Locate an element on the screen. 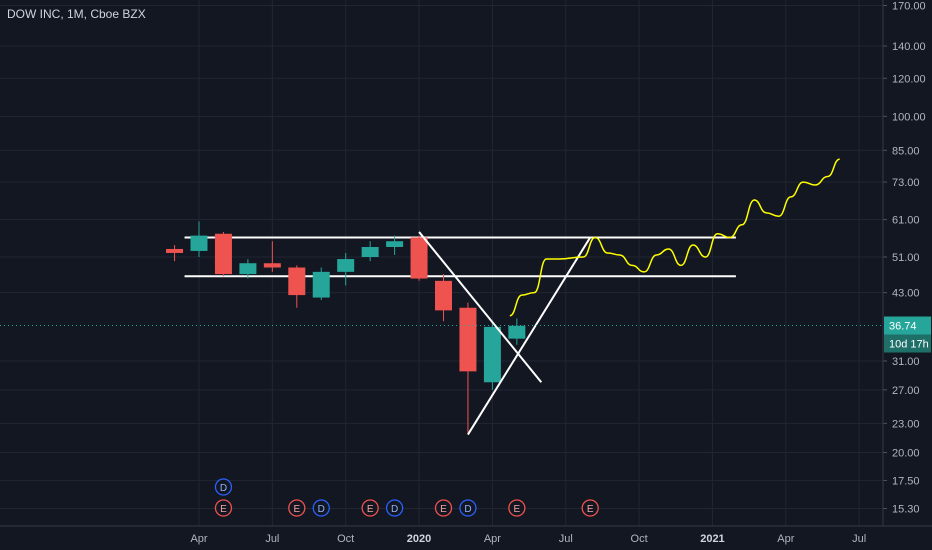 This screenshot has width=932, height=550. y-tick-label: 120.00 is located at coordinates (909, 79).